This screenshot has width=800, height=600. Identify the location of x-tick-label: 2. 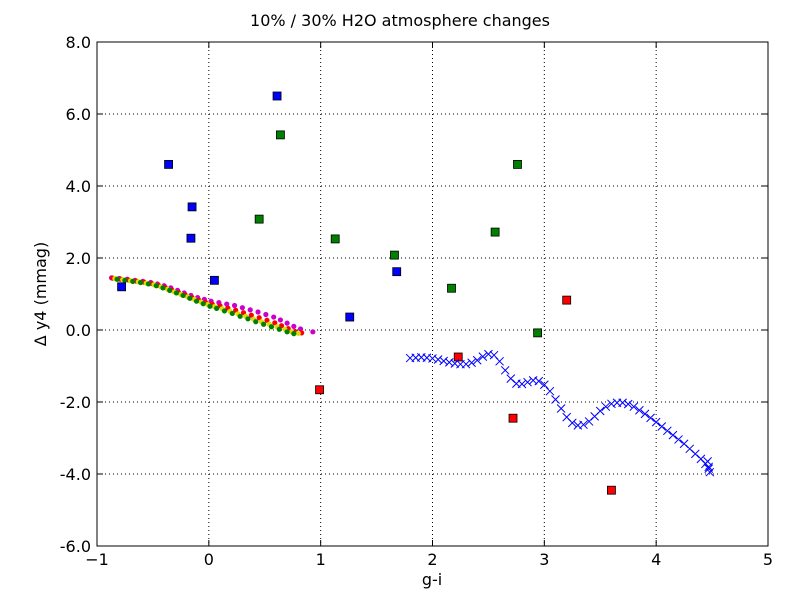
(432, 559).